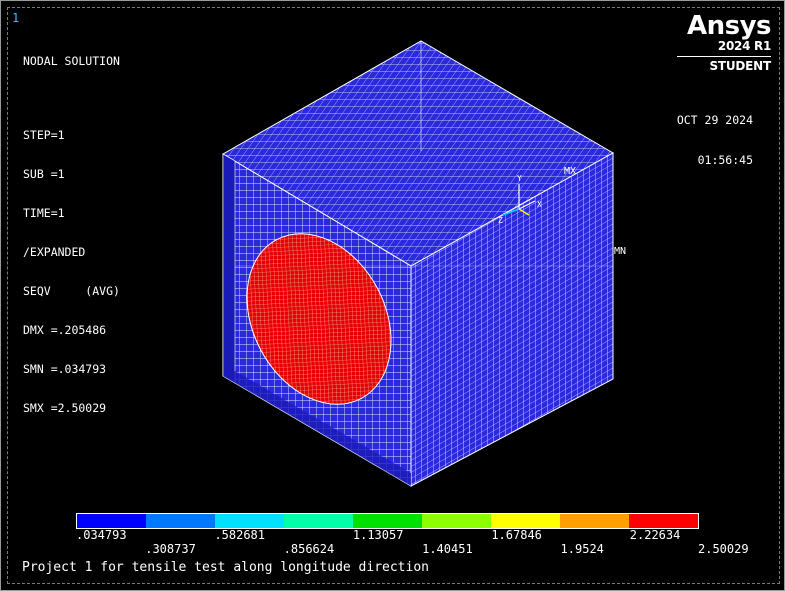 This screenshot has width=785, height=591. What do you see at coordinates (44, 213) in the screenshot?
I see `time-value: TIME=1` at bounding box center [44, 213].